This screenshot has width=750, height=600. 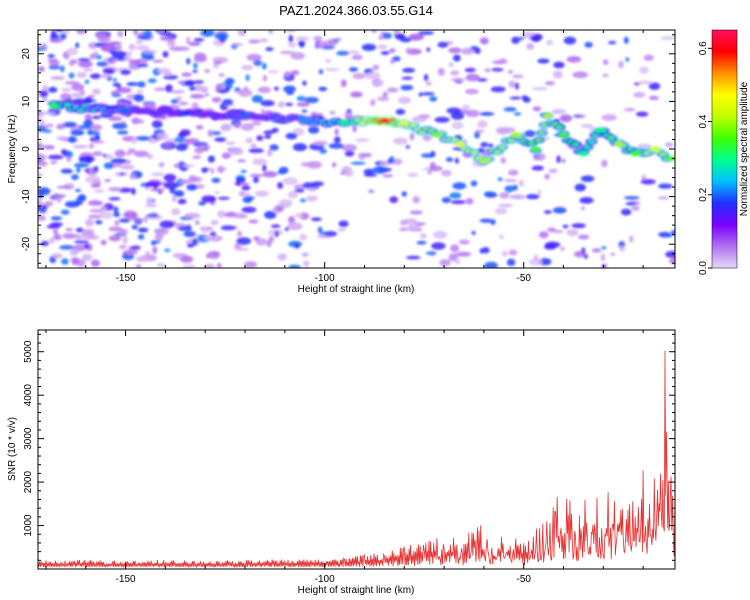 What do you see at coordinates (361, 132) in the screenshot?
I see `spectrogram-ridge` at bounding box center [361, 132].